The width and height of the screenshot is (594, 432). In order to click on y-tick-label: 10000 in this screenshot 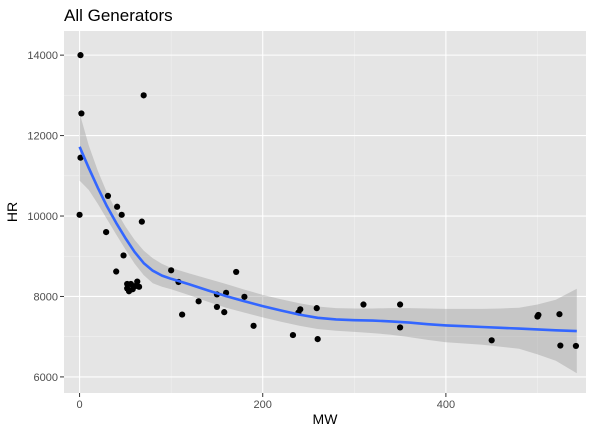, I will do `click(42, 217)`.